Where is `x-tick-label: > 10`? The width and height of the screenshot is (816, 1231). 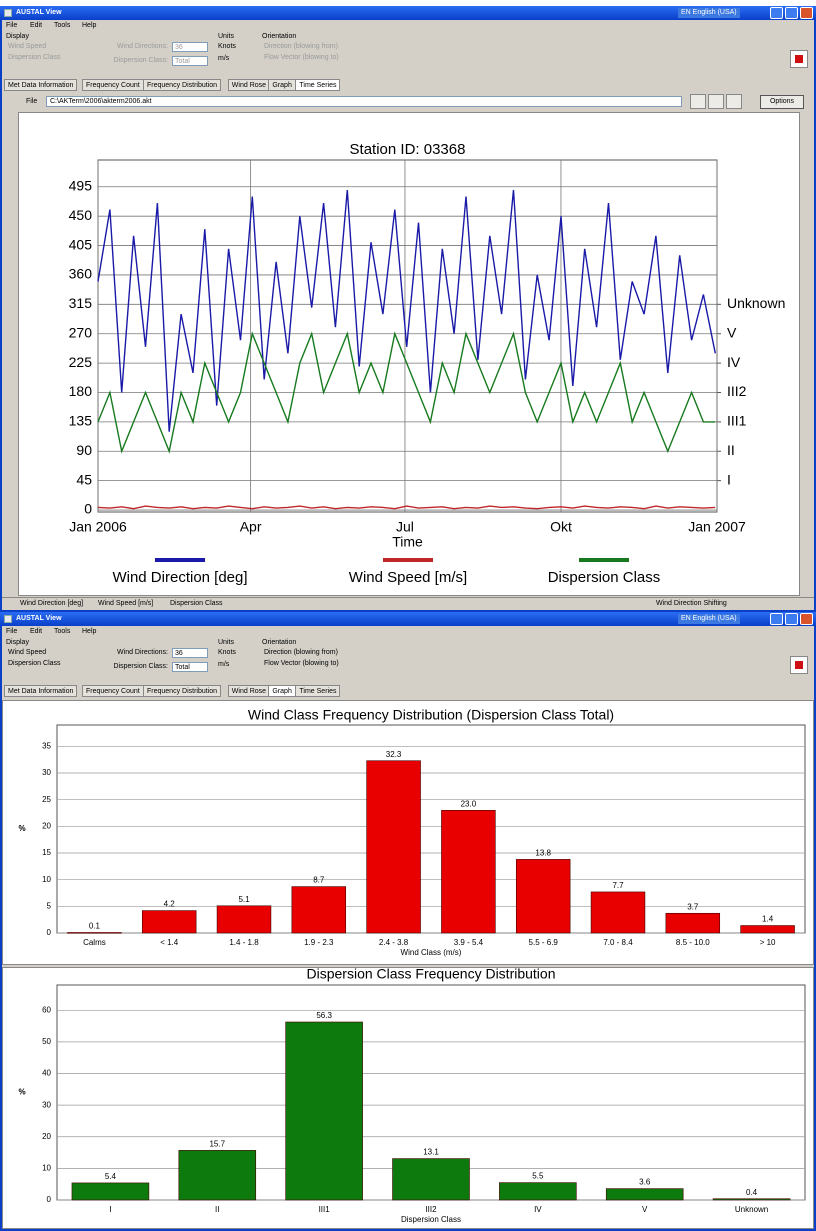 x-tick-label: > 10 is located at coordinates (768, 942).